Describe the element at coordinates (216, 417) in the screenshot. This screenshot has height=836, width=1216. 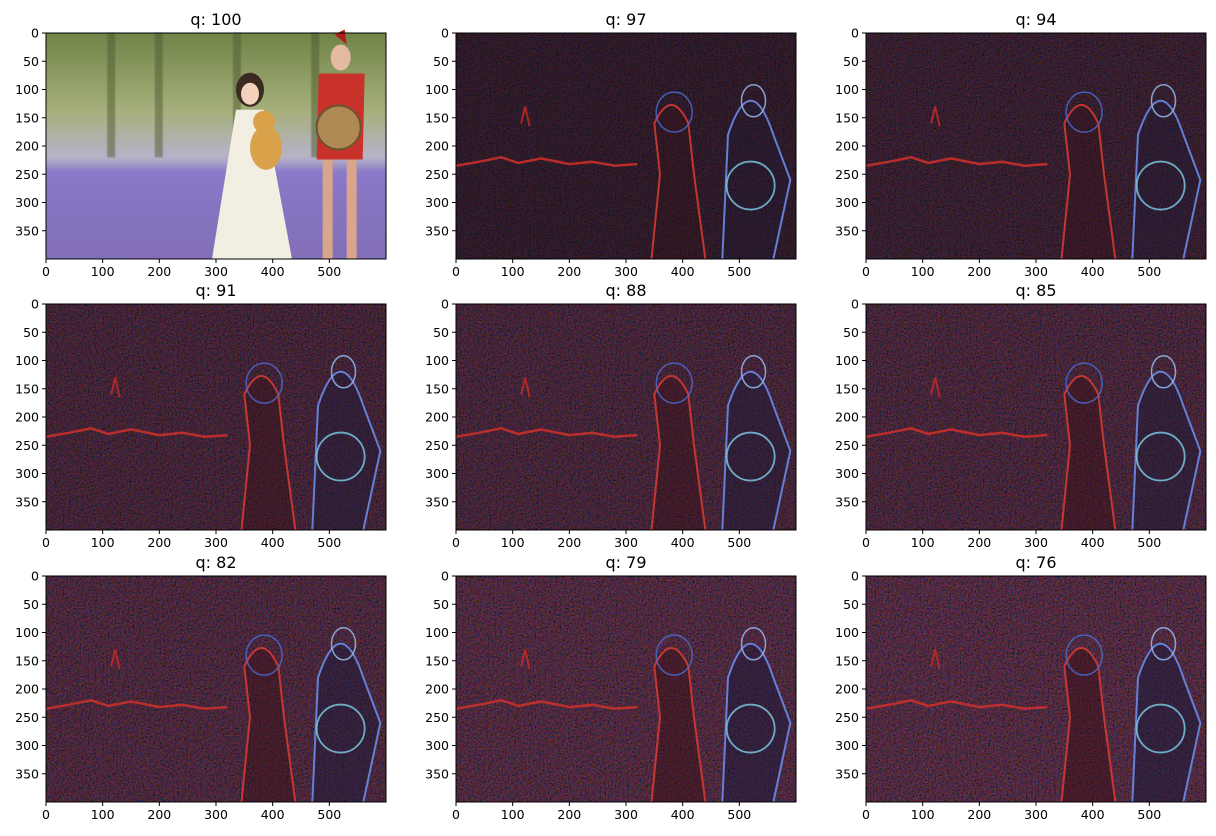
I see `ela-noise` at that location.